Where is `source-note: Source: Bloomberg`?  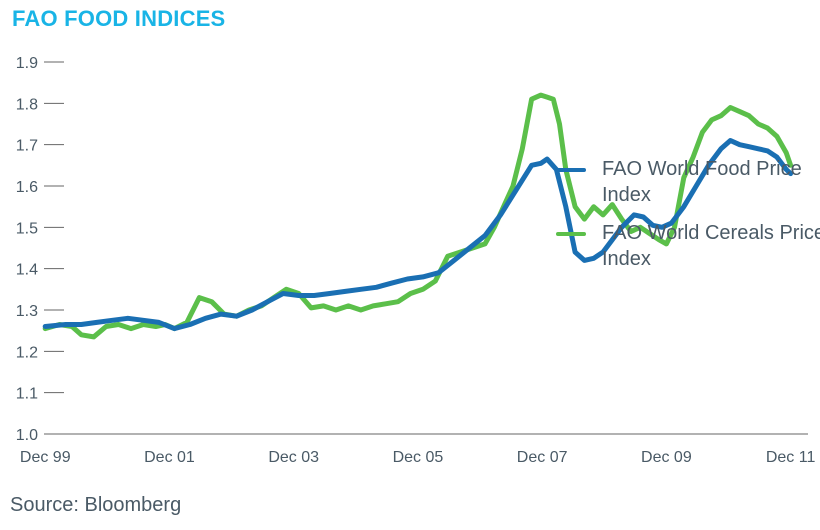
source-note: Source: Bloomberg is located at coordinates (96, 505).